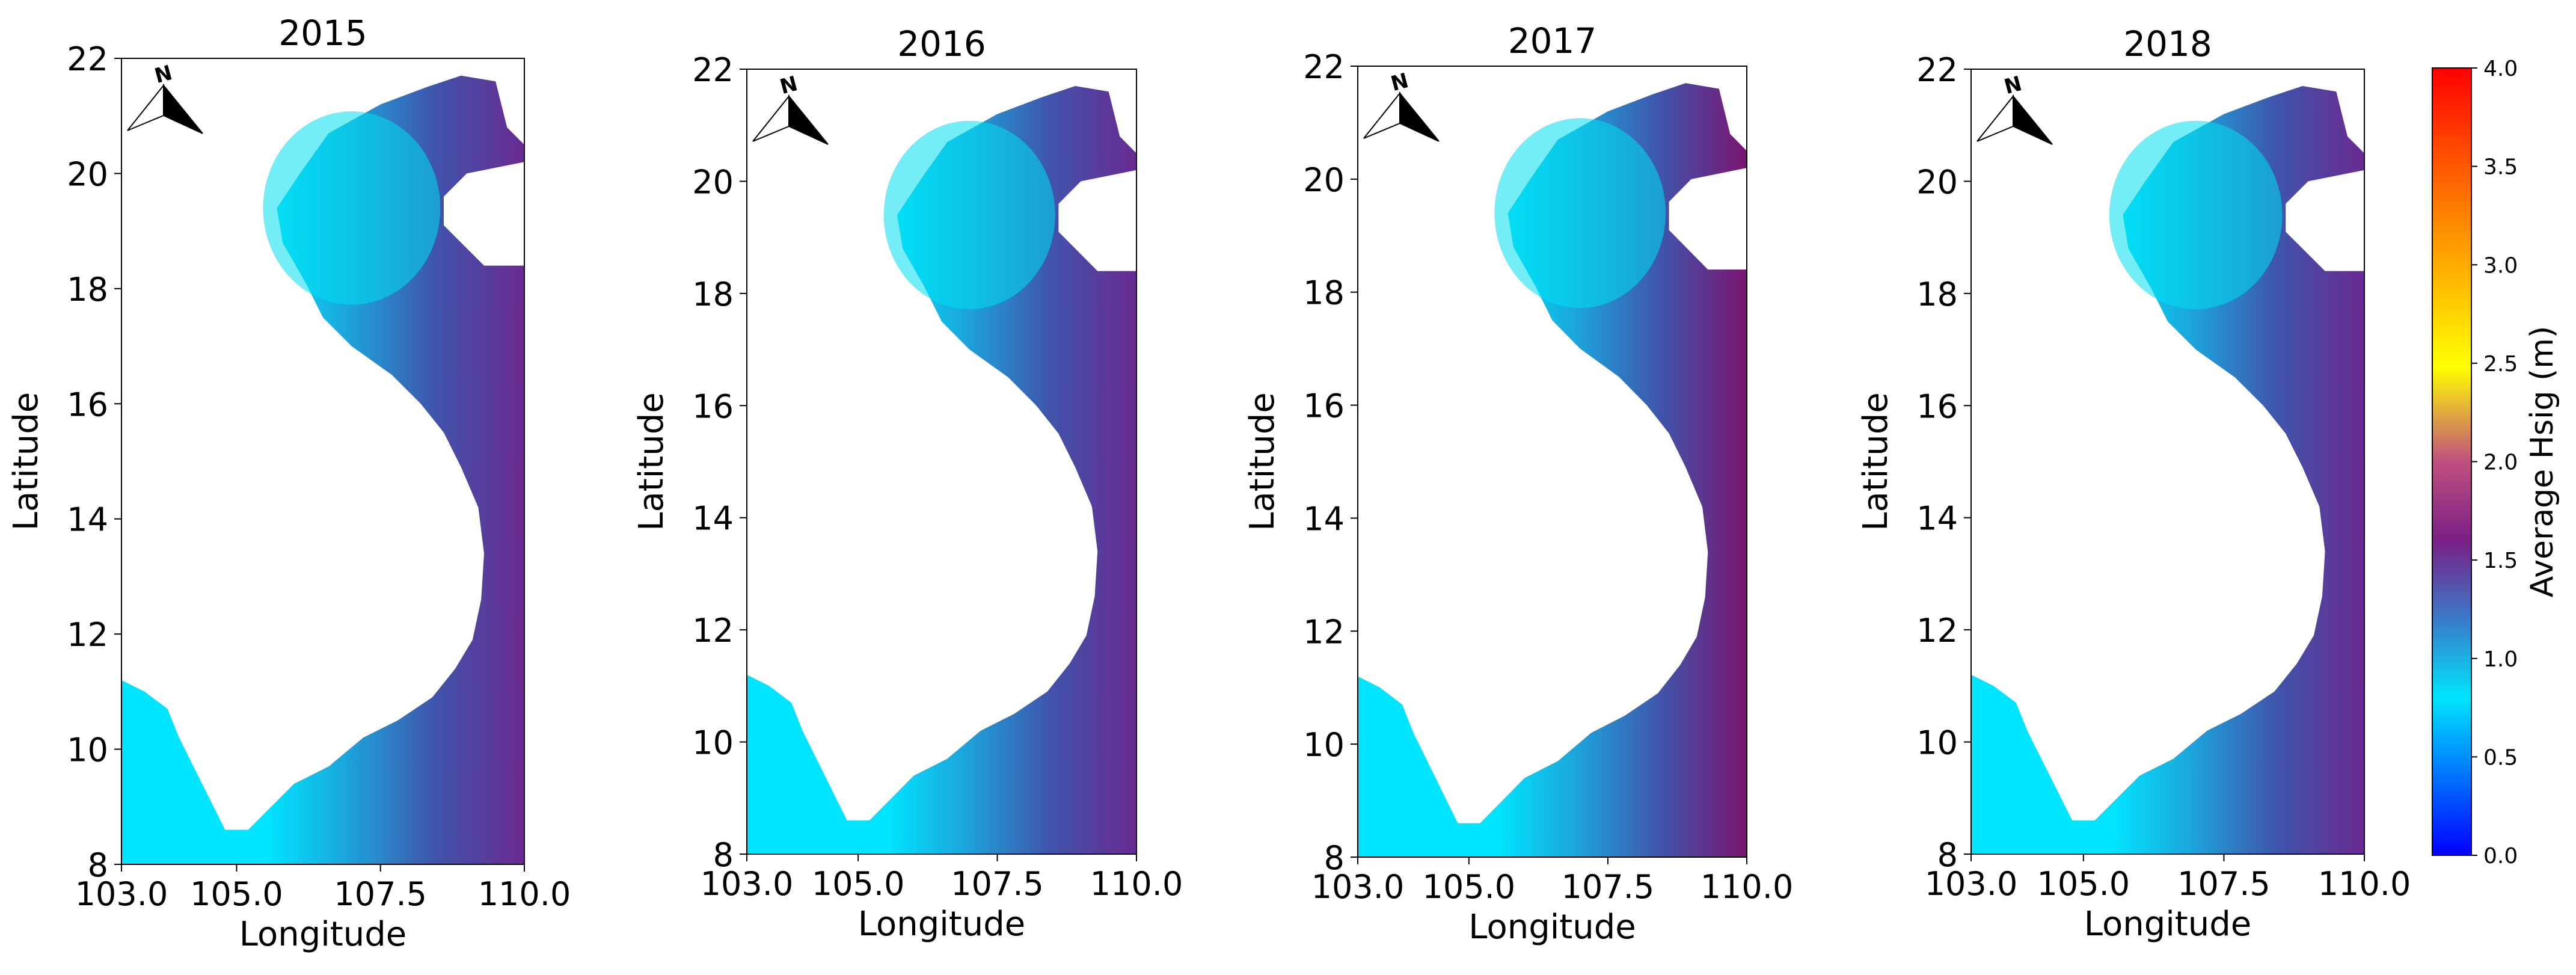  Describe the element at coordinates (2501, 856) in the screenshot. I see `colorbar-tick-label: 0.0` at that location.